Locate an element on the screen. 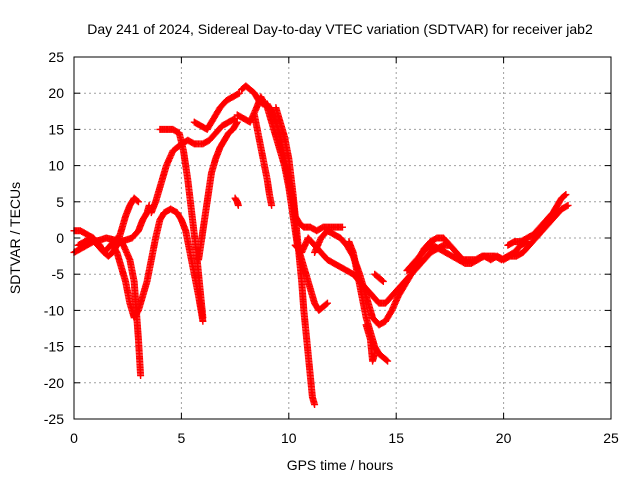 The image size is (640, 480). y-tick-label: -15 is located at coordinates (54, 347).